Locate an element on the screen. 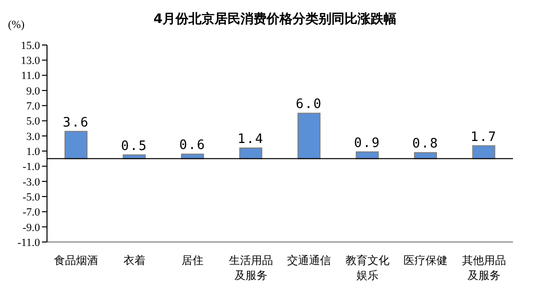 This screenshot has width=550, height=290. x-tick-label: 教育文化娱乐 is located at coordinates (367, 268).